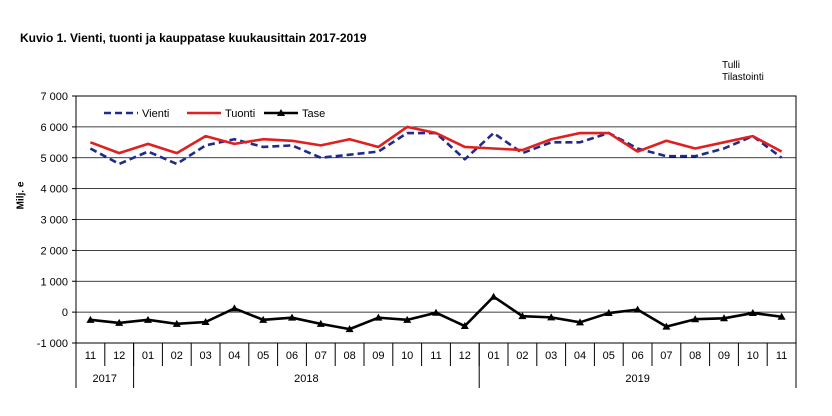 The width and height of the screenshot is (832, 416). What do you see at coordinates (52, 344) in the screenshot?
I see `y-tick-label: -1 000` at bounding box center [52, 344].